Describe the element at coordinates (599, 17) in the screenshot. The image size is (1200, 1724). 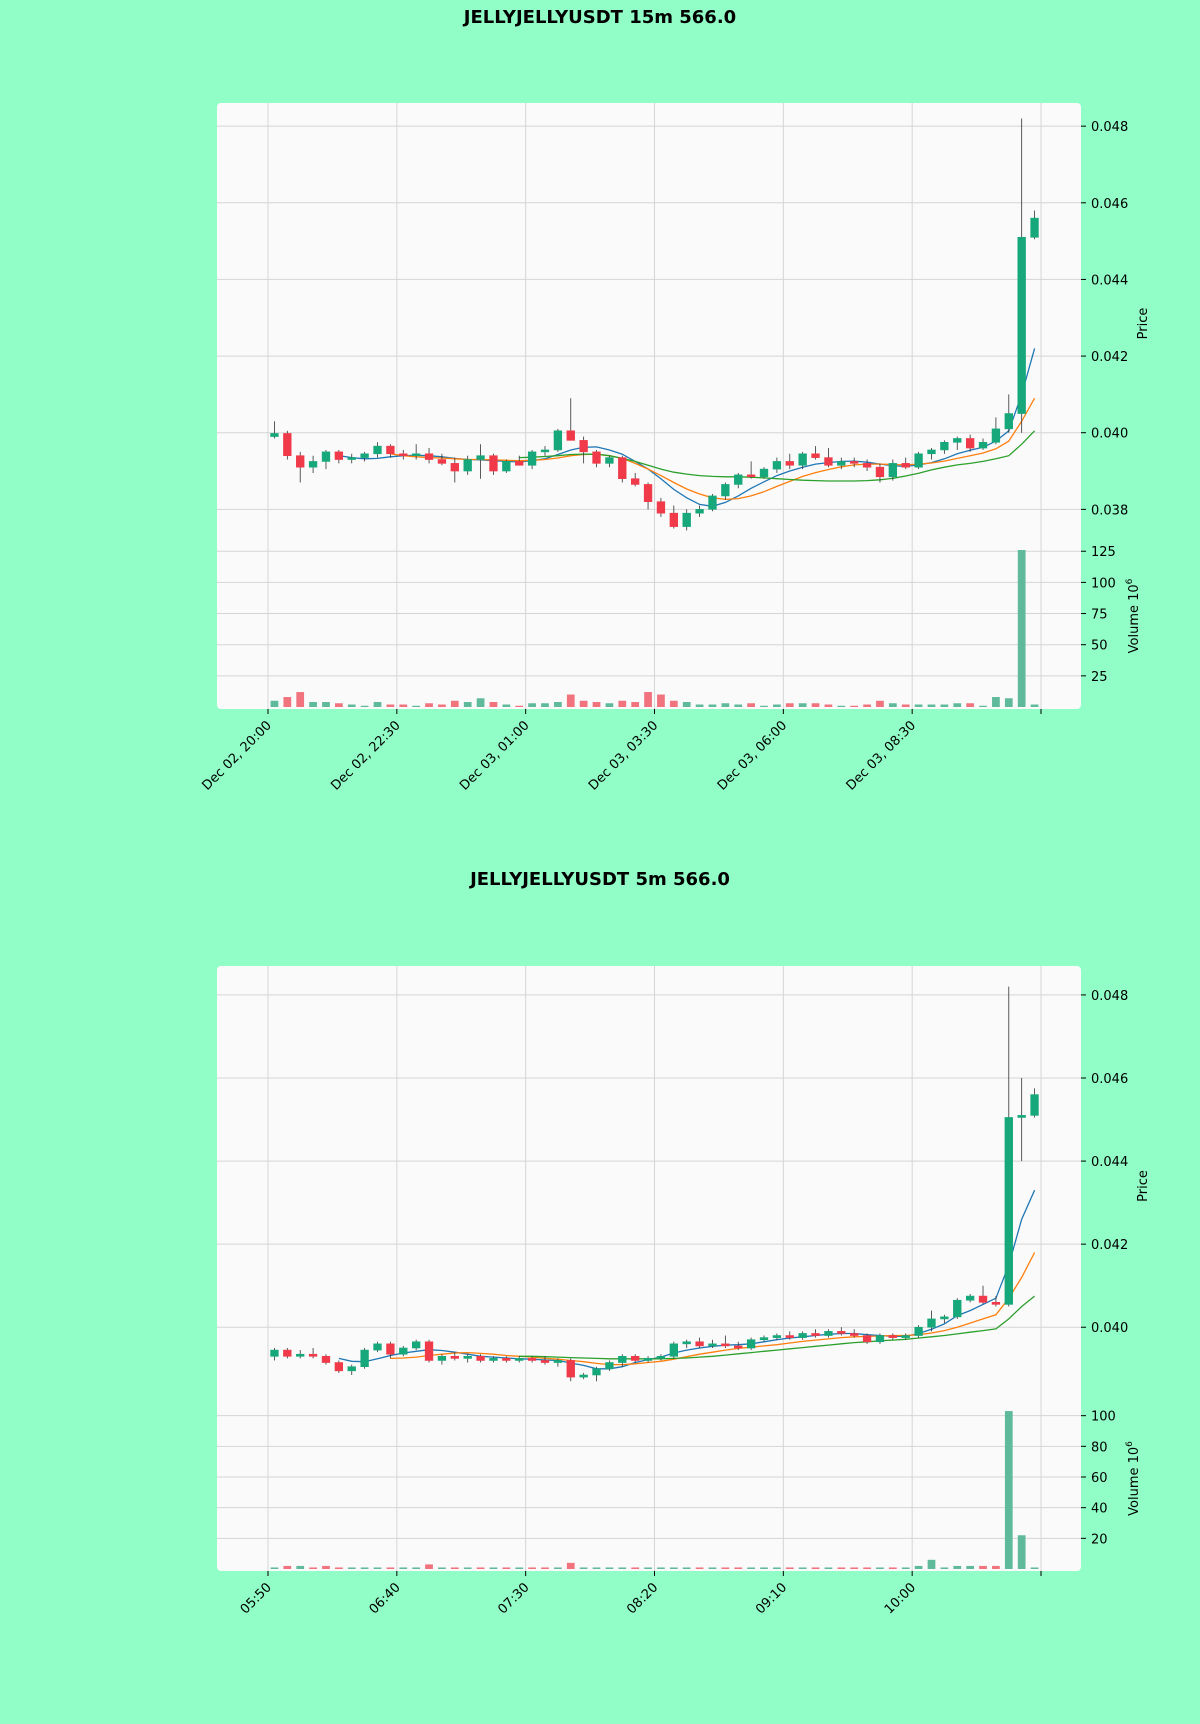
I see `chart-title: JELLYJELLYUSDT 15m 566.0` at that location.